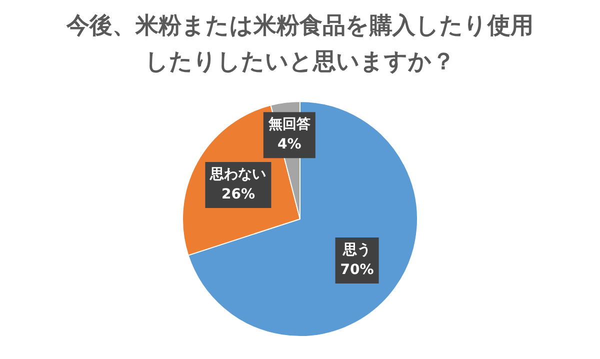 The height and width of the screenshot is (359, 600). What do you see at coordinates (288, 124) in the screenshot?
I see `slice-label: 無回答` at bounding box center [288, 124].